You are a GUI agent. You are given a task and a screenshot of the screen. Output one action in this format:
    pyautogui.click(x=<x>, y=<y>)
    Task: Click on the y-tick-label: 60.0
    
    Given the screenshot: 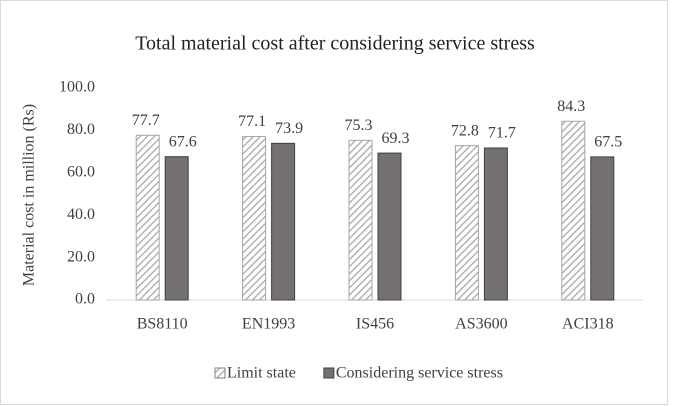 What is the action you would take?
    pyautogui.click(x=81, y=171)
    